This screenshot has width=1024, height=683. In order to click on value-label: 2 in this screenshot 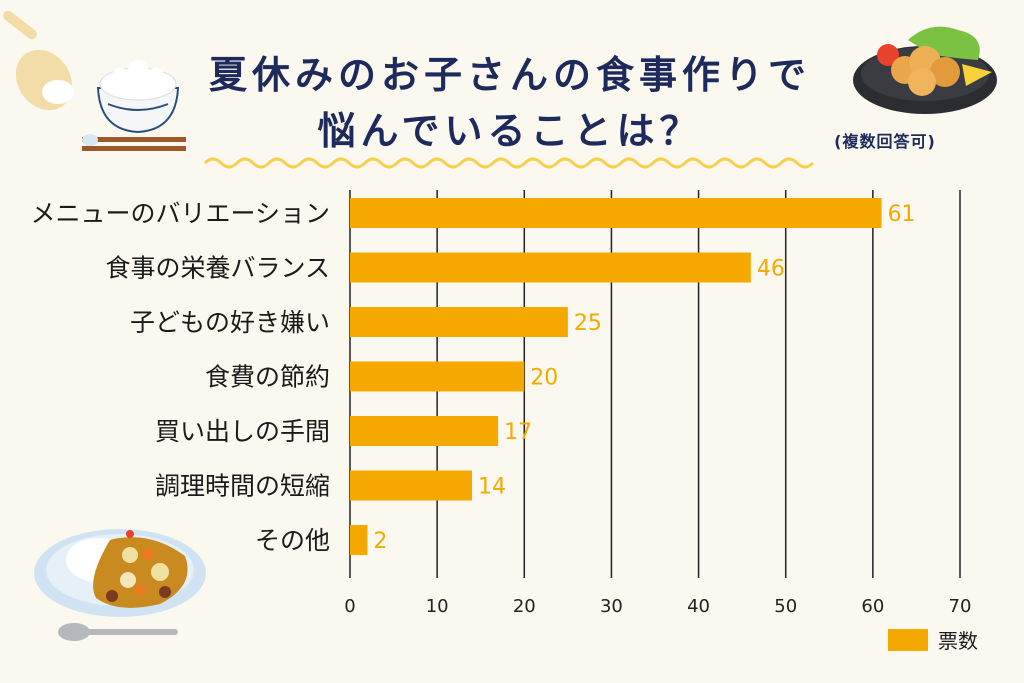, I will do `click(380, 541)`.